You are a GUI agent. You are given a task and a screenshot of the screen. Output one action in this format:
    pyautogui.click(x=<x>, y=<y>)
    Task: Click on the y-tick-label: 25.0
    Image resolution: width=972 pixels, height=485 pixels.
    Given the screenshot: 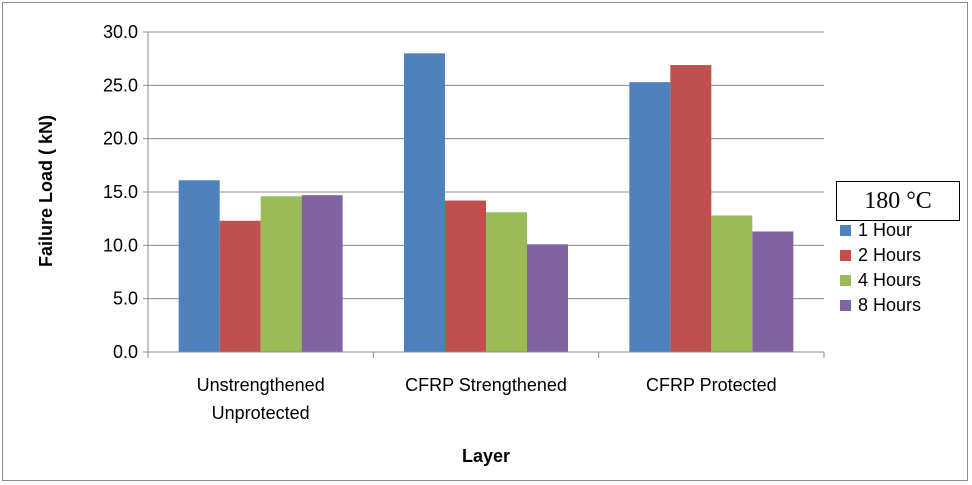 What is the action you would take?
    pyautogui.click(x=120, y=85)
    